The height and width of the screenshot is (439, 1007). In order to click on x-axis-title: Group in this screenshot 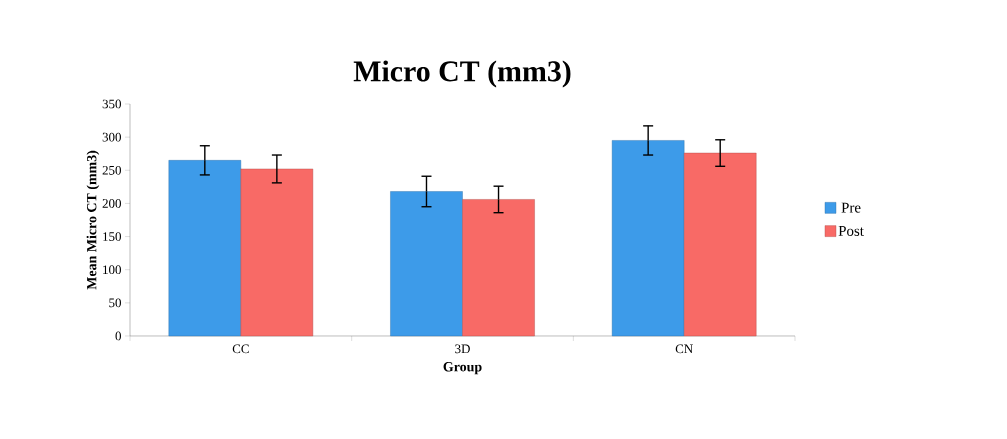, I will do `click(462, 368)`.